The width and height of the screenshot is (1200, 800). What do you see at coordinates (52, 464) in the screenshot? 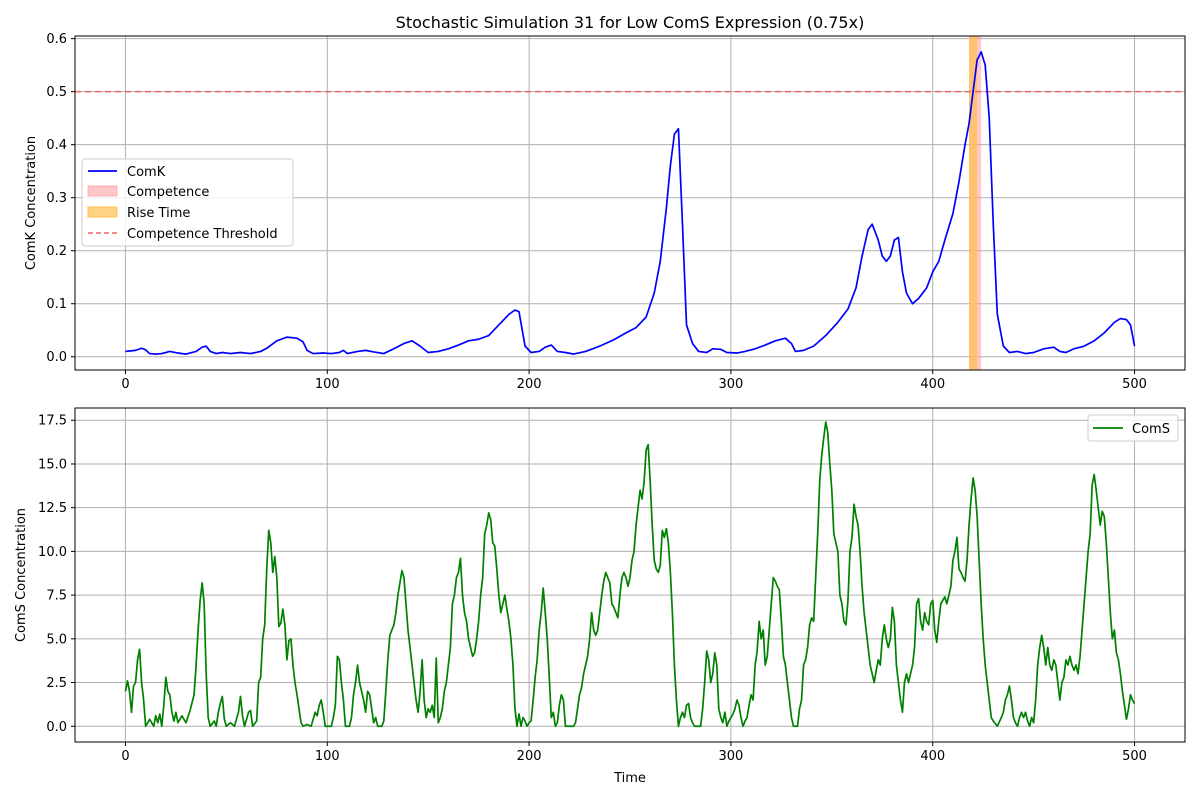
I see `y-tick-label: 15.0` at bounding box center [52, 464].